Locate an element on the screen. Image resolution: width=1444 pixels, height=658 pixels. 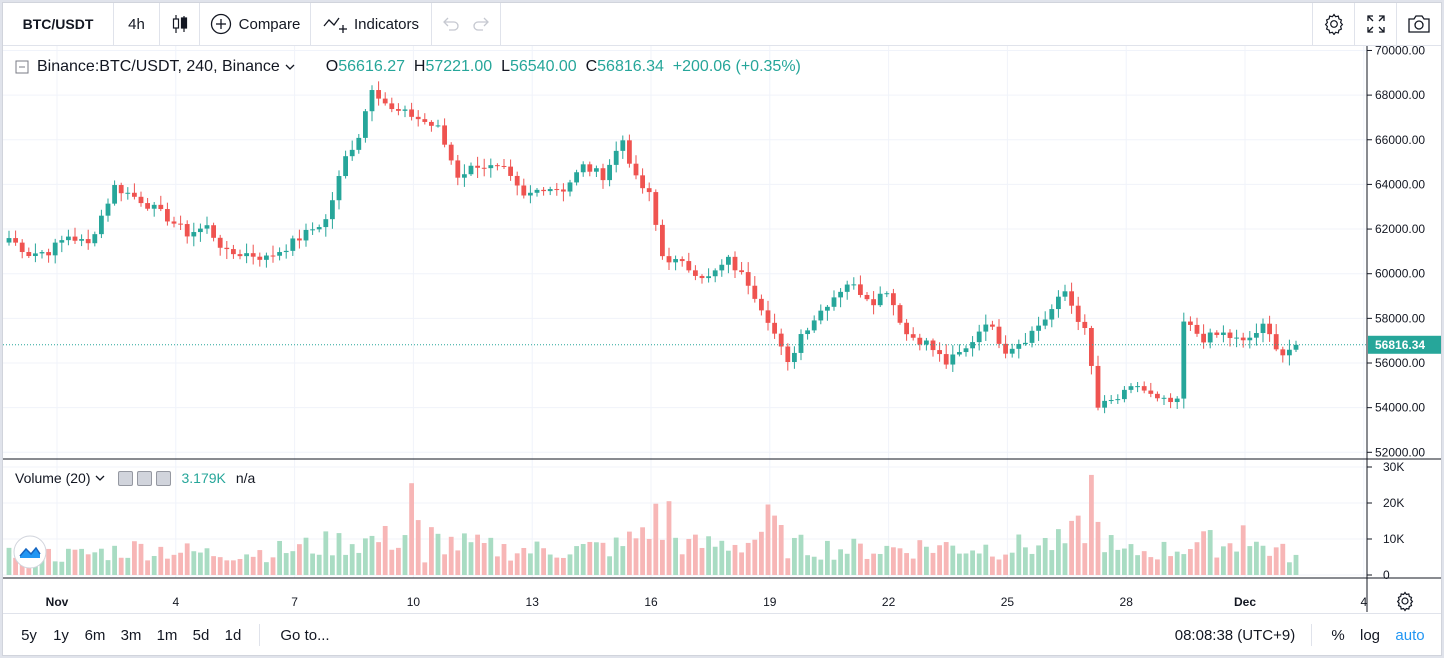
auto-toggle: auto is located at coordinates (1410, 635).